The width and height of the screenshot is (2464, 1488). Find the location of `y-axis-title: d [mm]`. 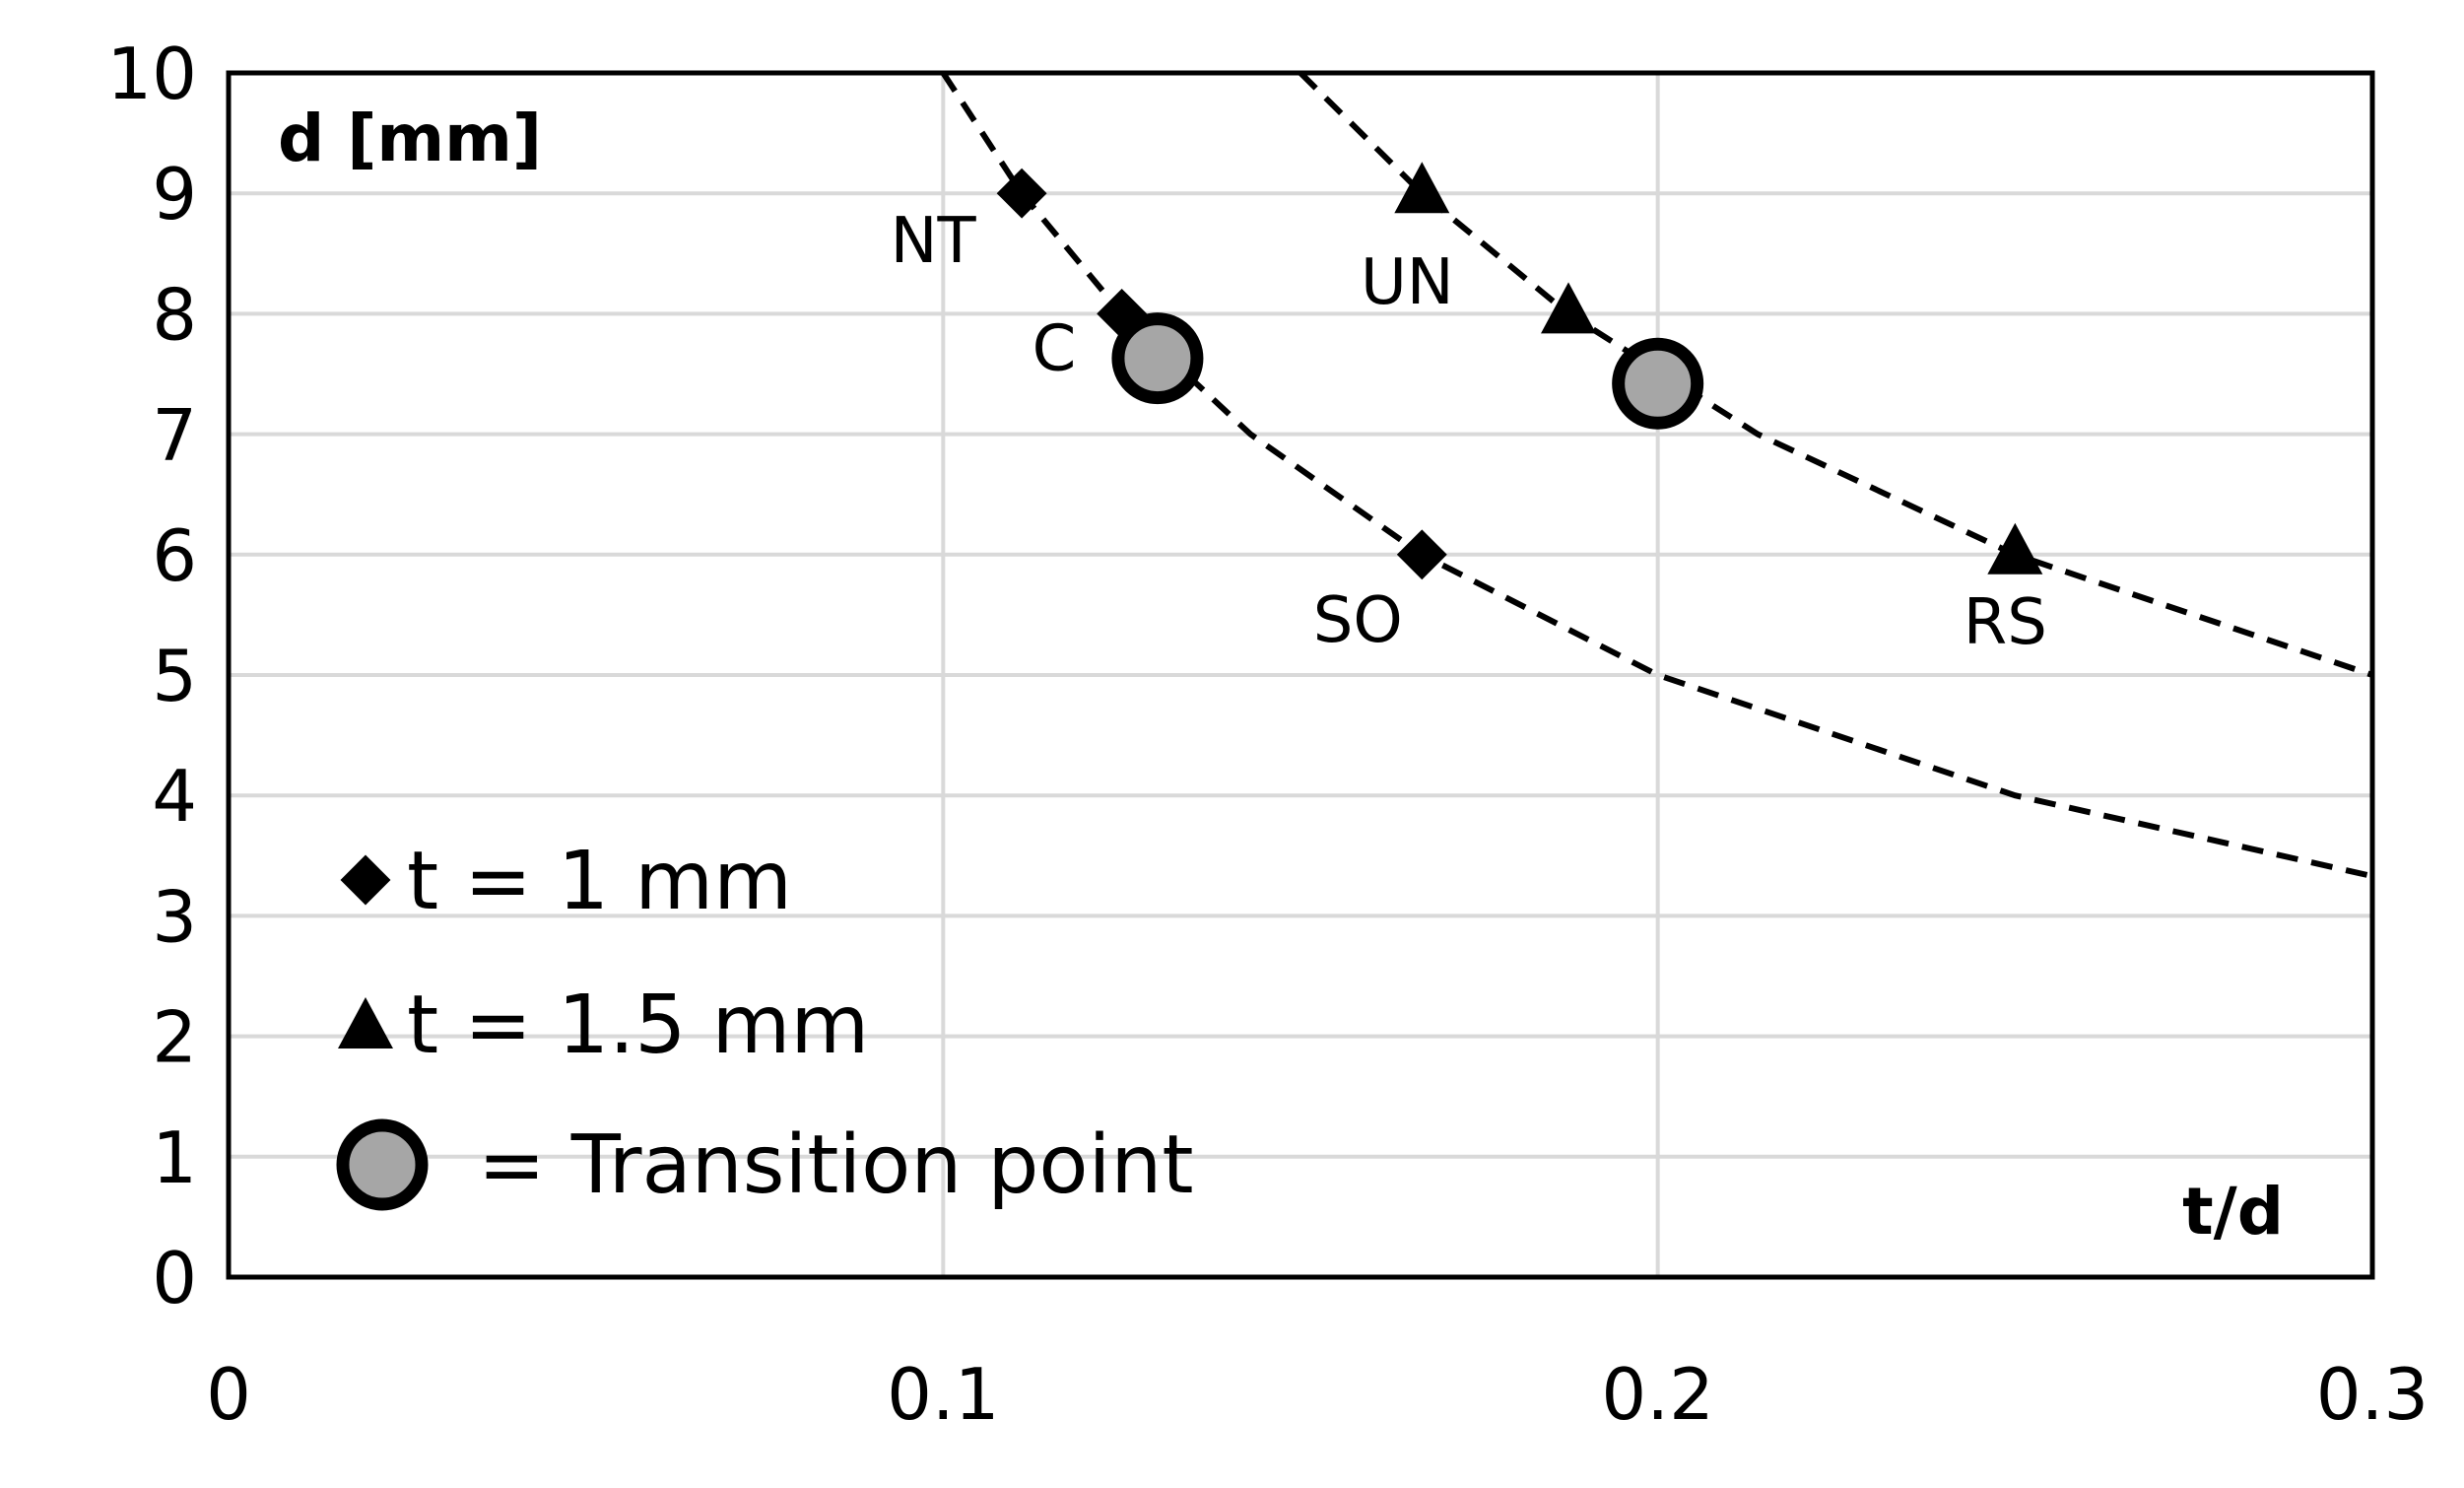

y-axis-title: d [mm] is located at coordinates (410, 138).